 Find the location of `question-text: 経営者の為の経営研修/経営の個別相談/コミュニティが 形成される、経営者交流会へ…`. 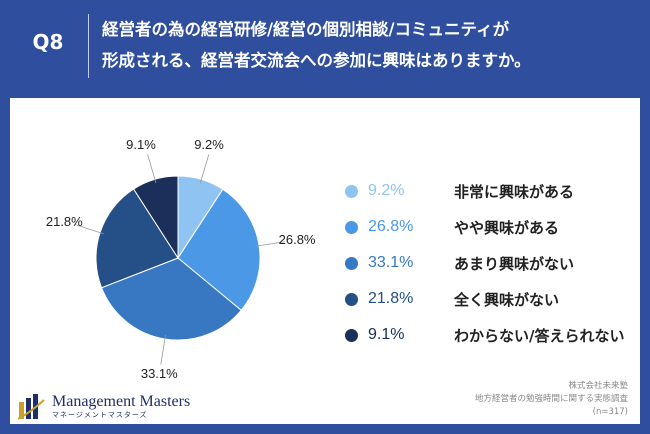

question-text: 経営者の為の経営研修/経営の個別相談/コミュニティが 形成される、経営者交流会へ… is located at coordinates (370, 45).